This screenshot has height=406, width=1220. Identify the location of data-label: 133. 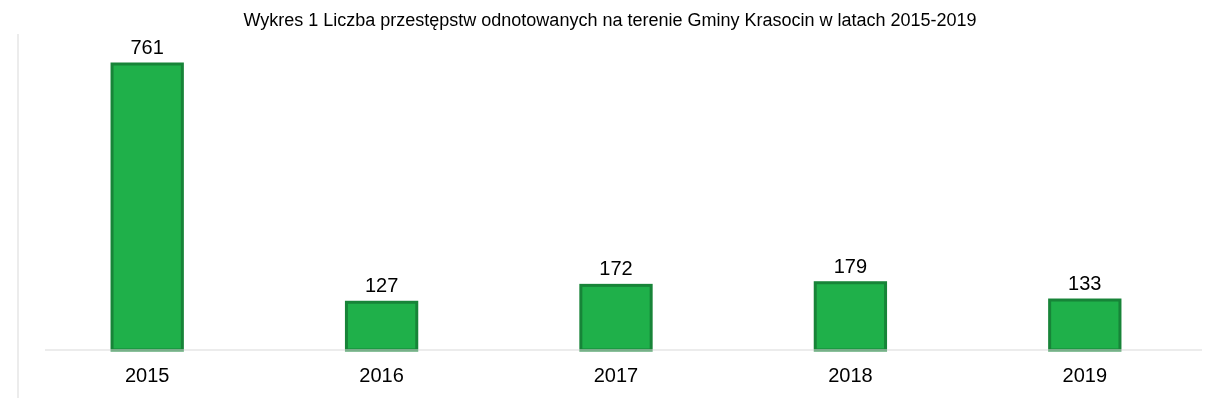
(1085, 283).